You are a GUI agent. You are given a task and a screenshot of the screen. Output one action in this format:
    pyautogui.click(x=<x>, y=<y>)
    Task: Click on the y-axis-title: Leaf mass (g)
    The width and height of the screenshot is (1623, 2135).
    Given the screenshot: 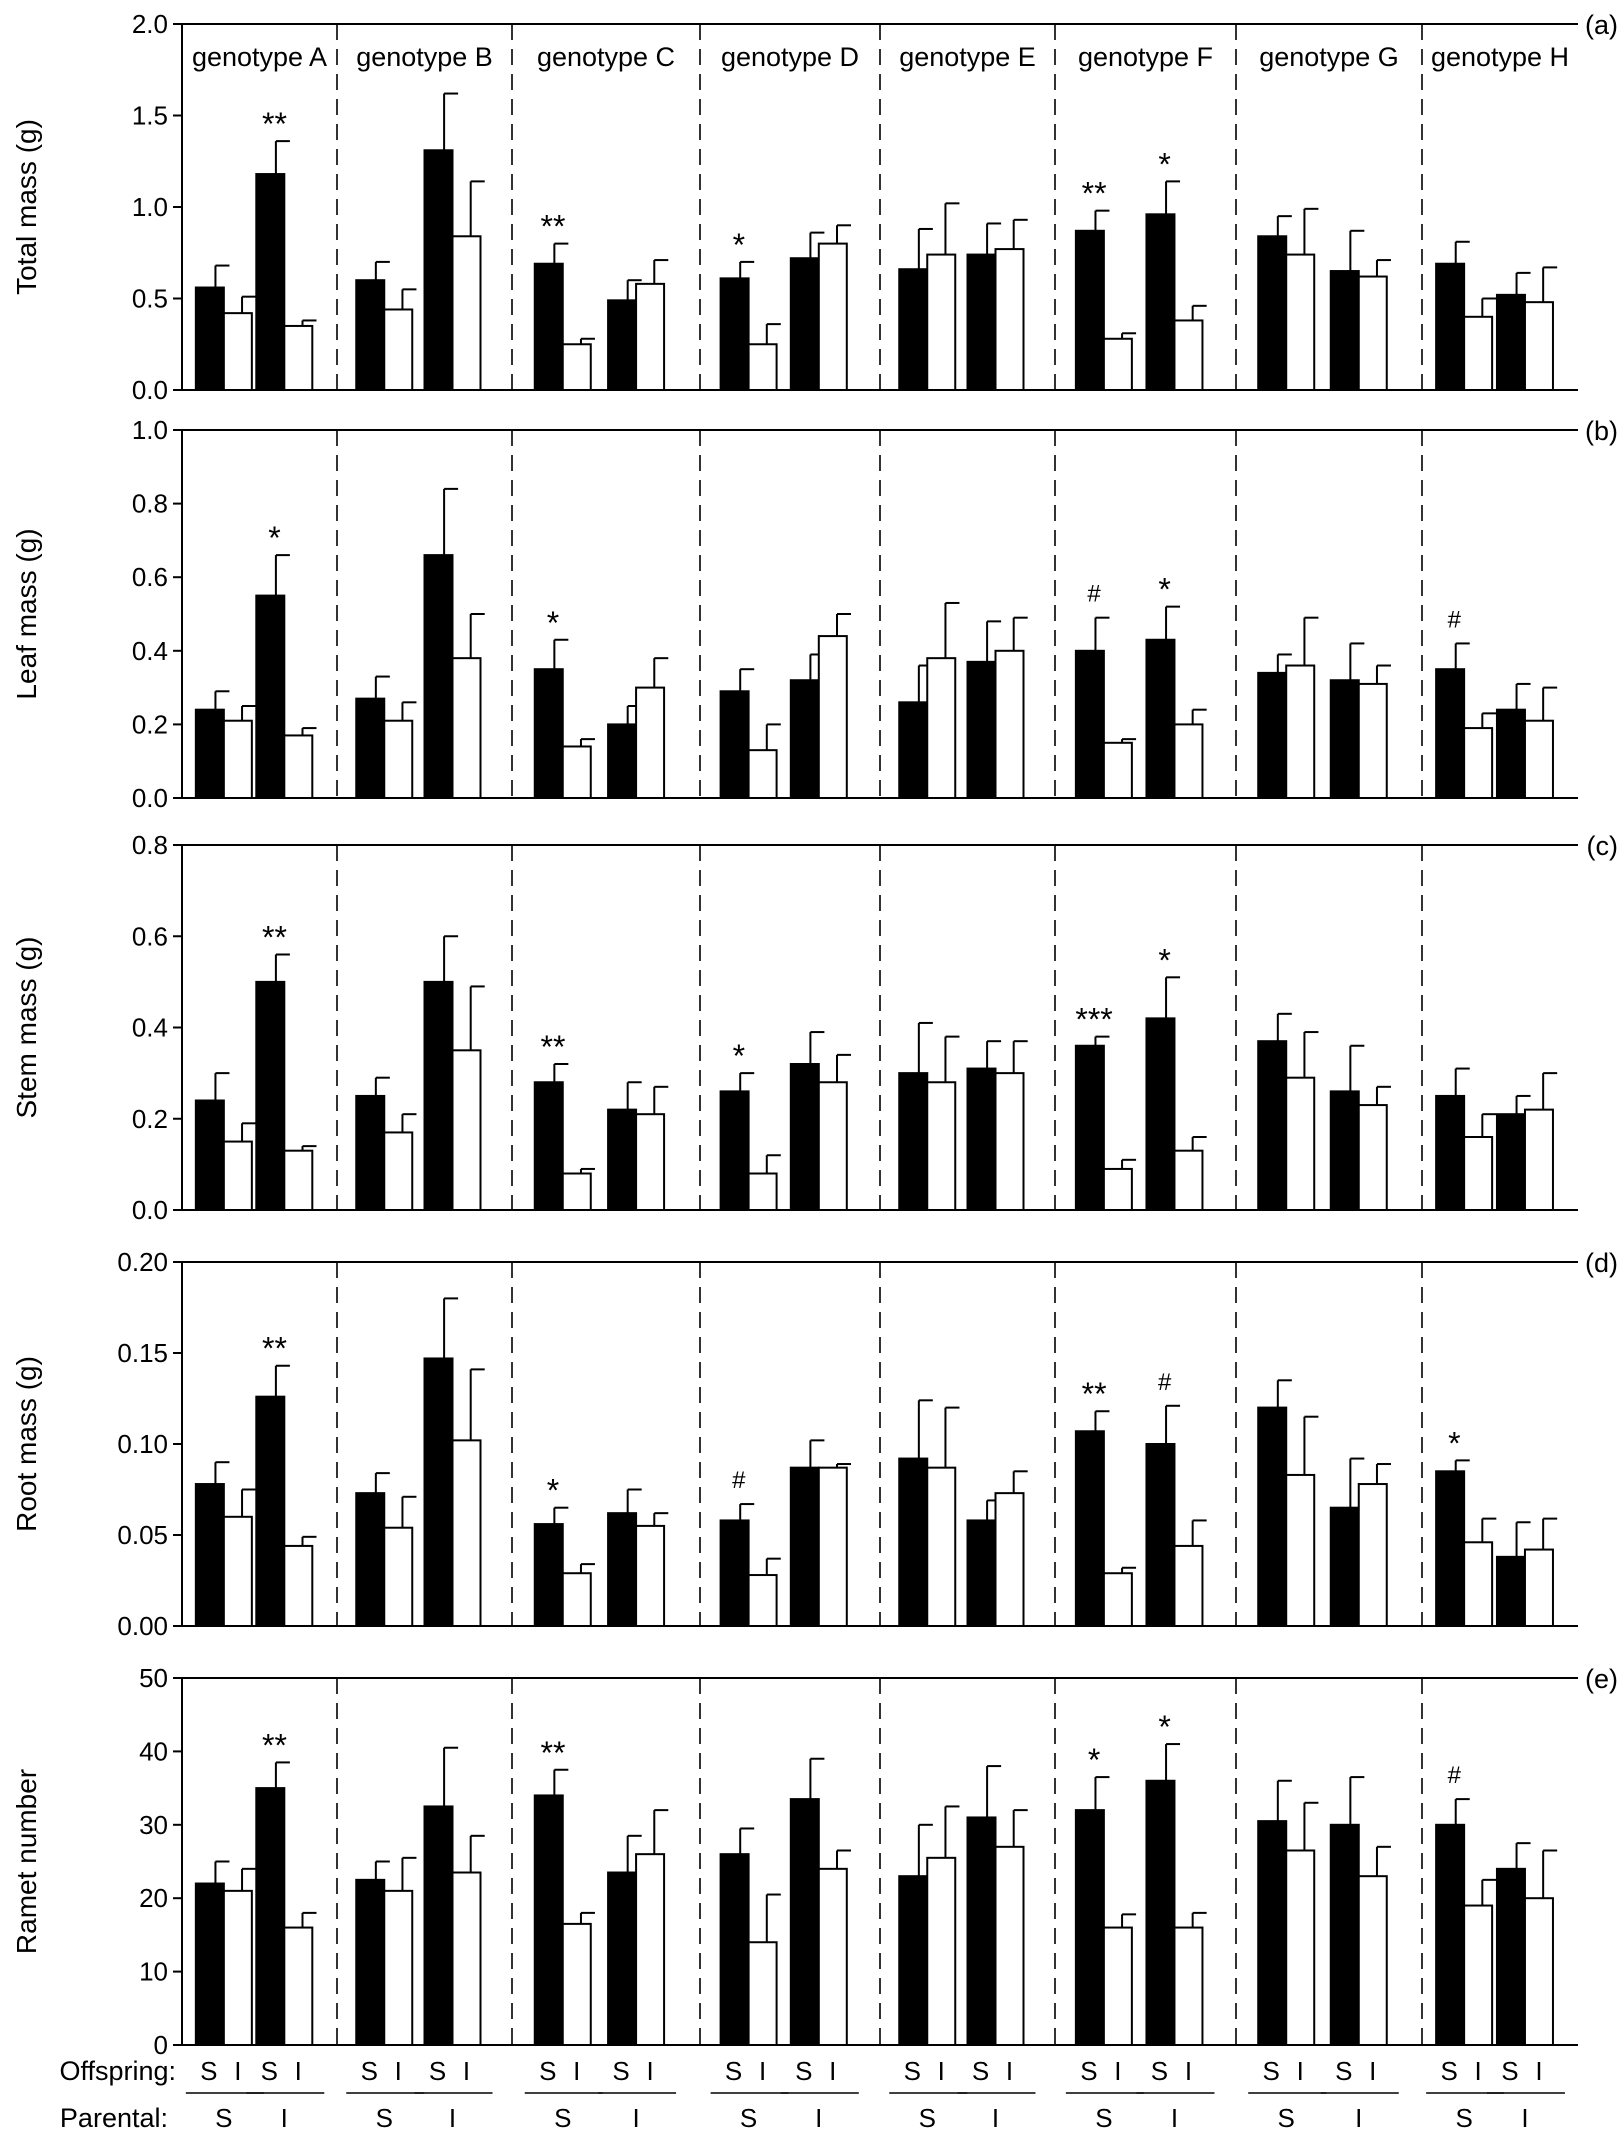 What is the action you would take?
    pyautogui.click(x=26, y=613)
    